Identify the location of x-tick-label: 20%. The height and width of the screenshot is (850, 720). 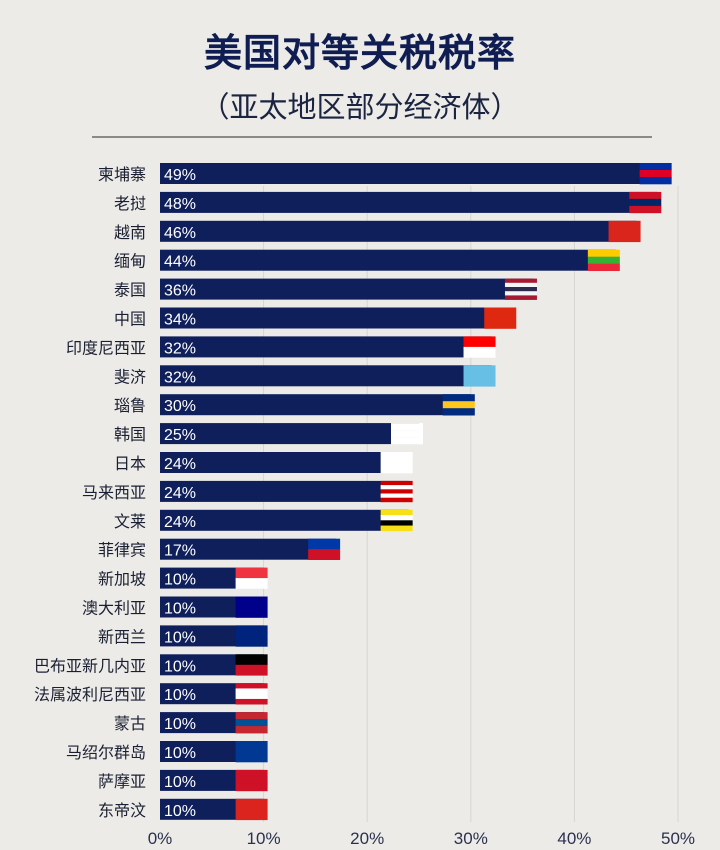
(367, 838).